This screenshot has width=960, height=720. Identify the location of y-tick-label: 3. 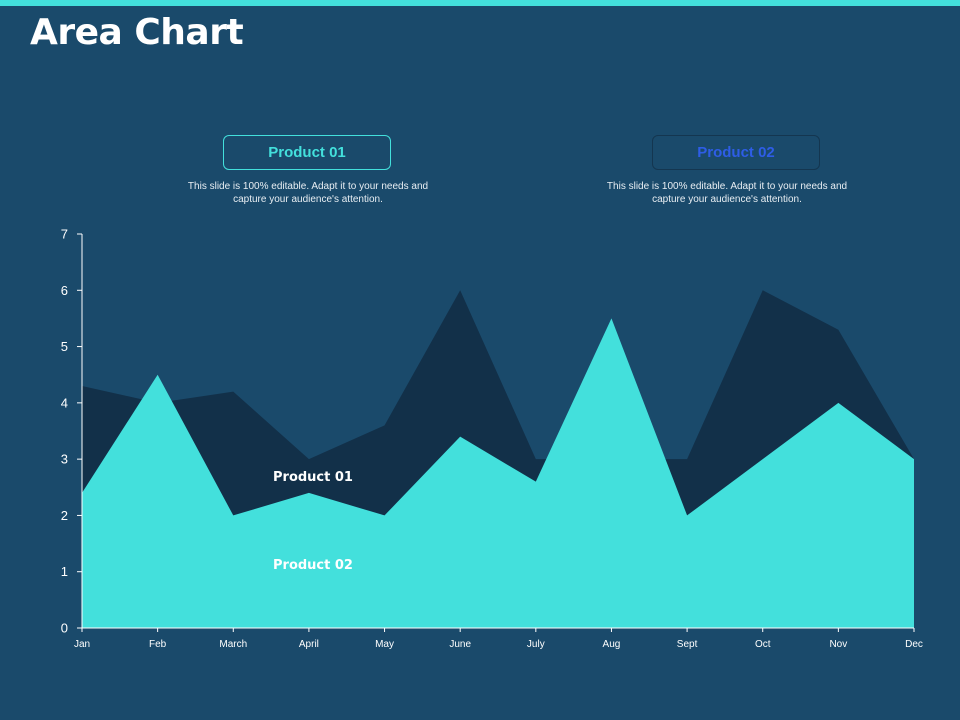
(64, 459).